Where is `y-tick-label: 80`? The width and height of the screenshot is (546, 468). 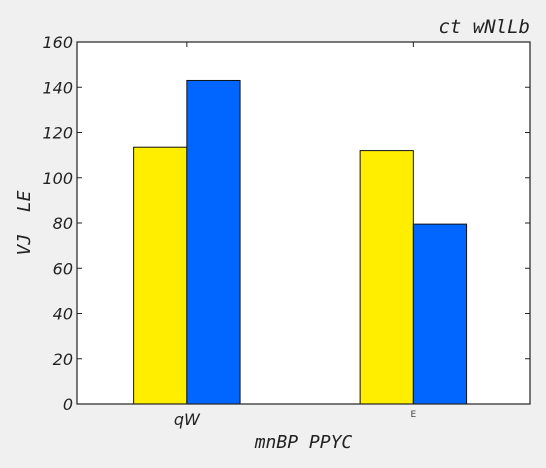
y-tick-label: 80 is located at coordinates (63, 223).